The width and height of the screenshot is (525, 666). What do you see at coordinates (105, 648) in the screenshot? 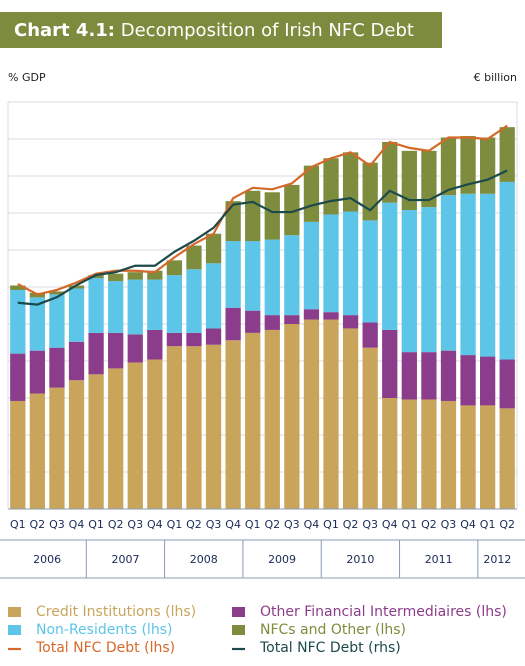
I see `legend-label: Total NFC Debt (lhs)` at bounding box center [105, 648].